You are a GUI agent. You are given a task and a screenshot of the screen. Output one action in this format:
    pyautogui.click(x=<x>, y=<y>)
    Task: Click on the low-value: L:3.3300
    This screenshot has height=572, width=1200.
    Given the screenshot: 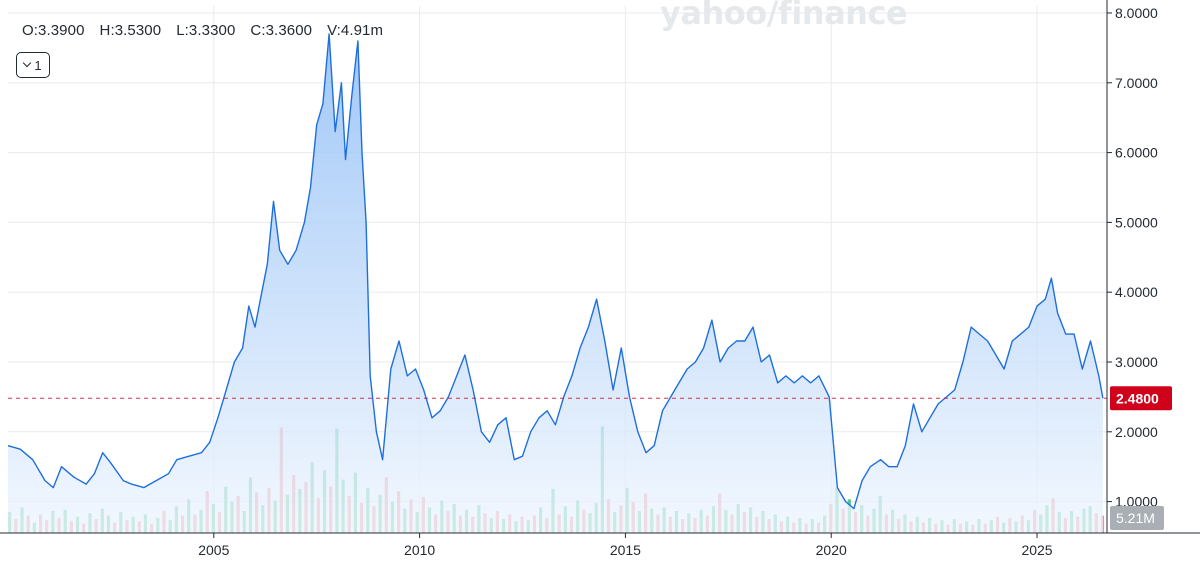 What is the action you would take?
    pyautogui.click(x=206, y=30)
    